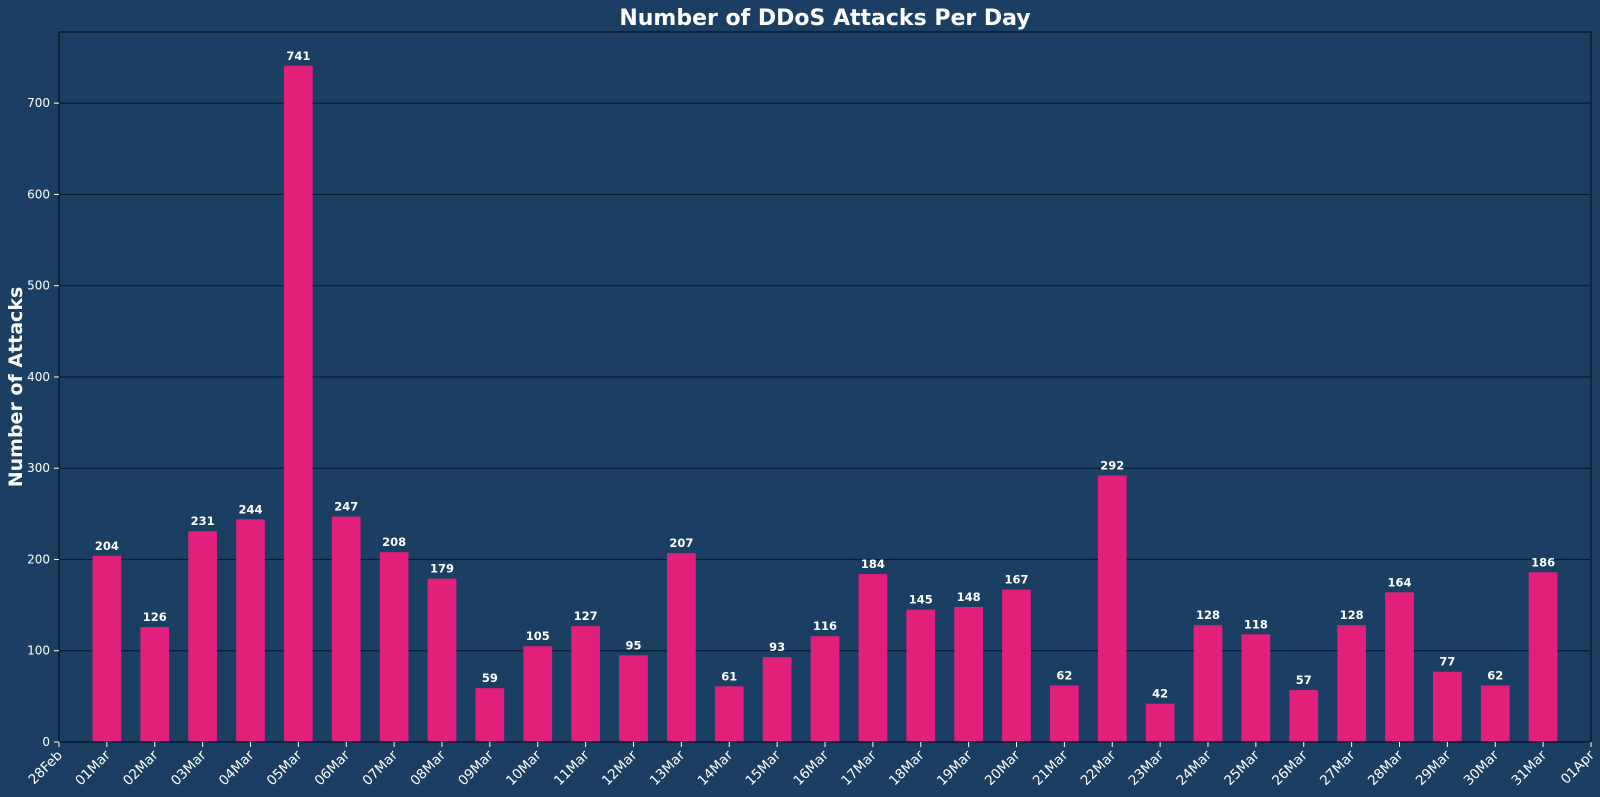 The height and width of the screenshot is (797, 1600). What do you see at coordinates (668, 768) in the screenshot?
I see `x-tick-label: 13Mar` at bounding box center [668, 768].